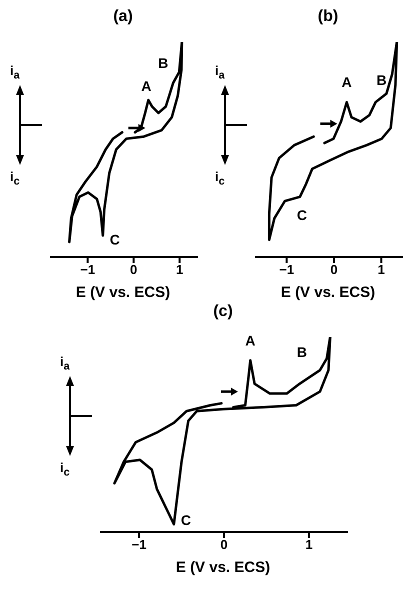  I want to click on chart-title: (a), so click(123, 17).